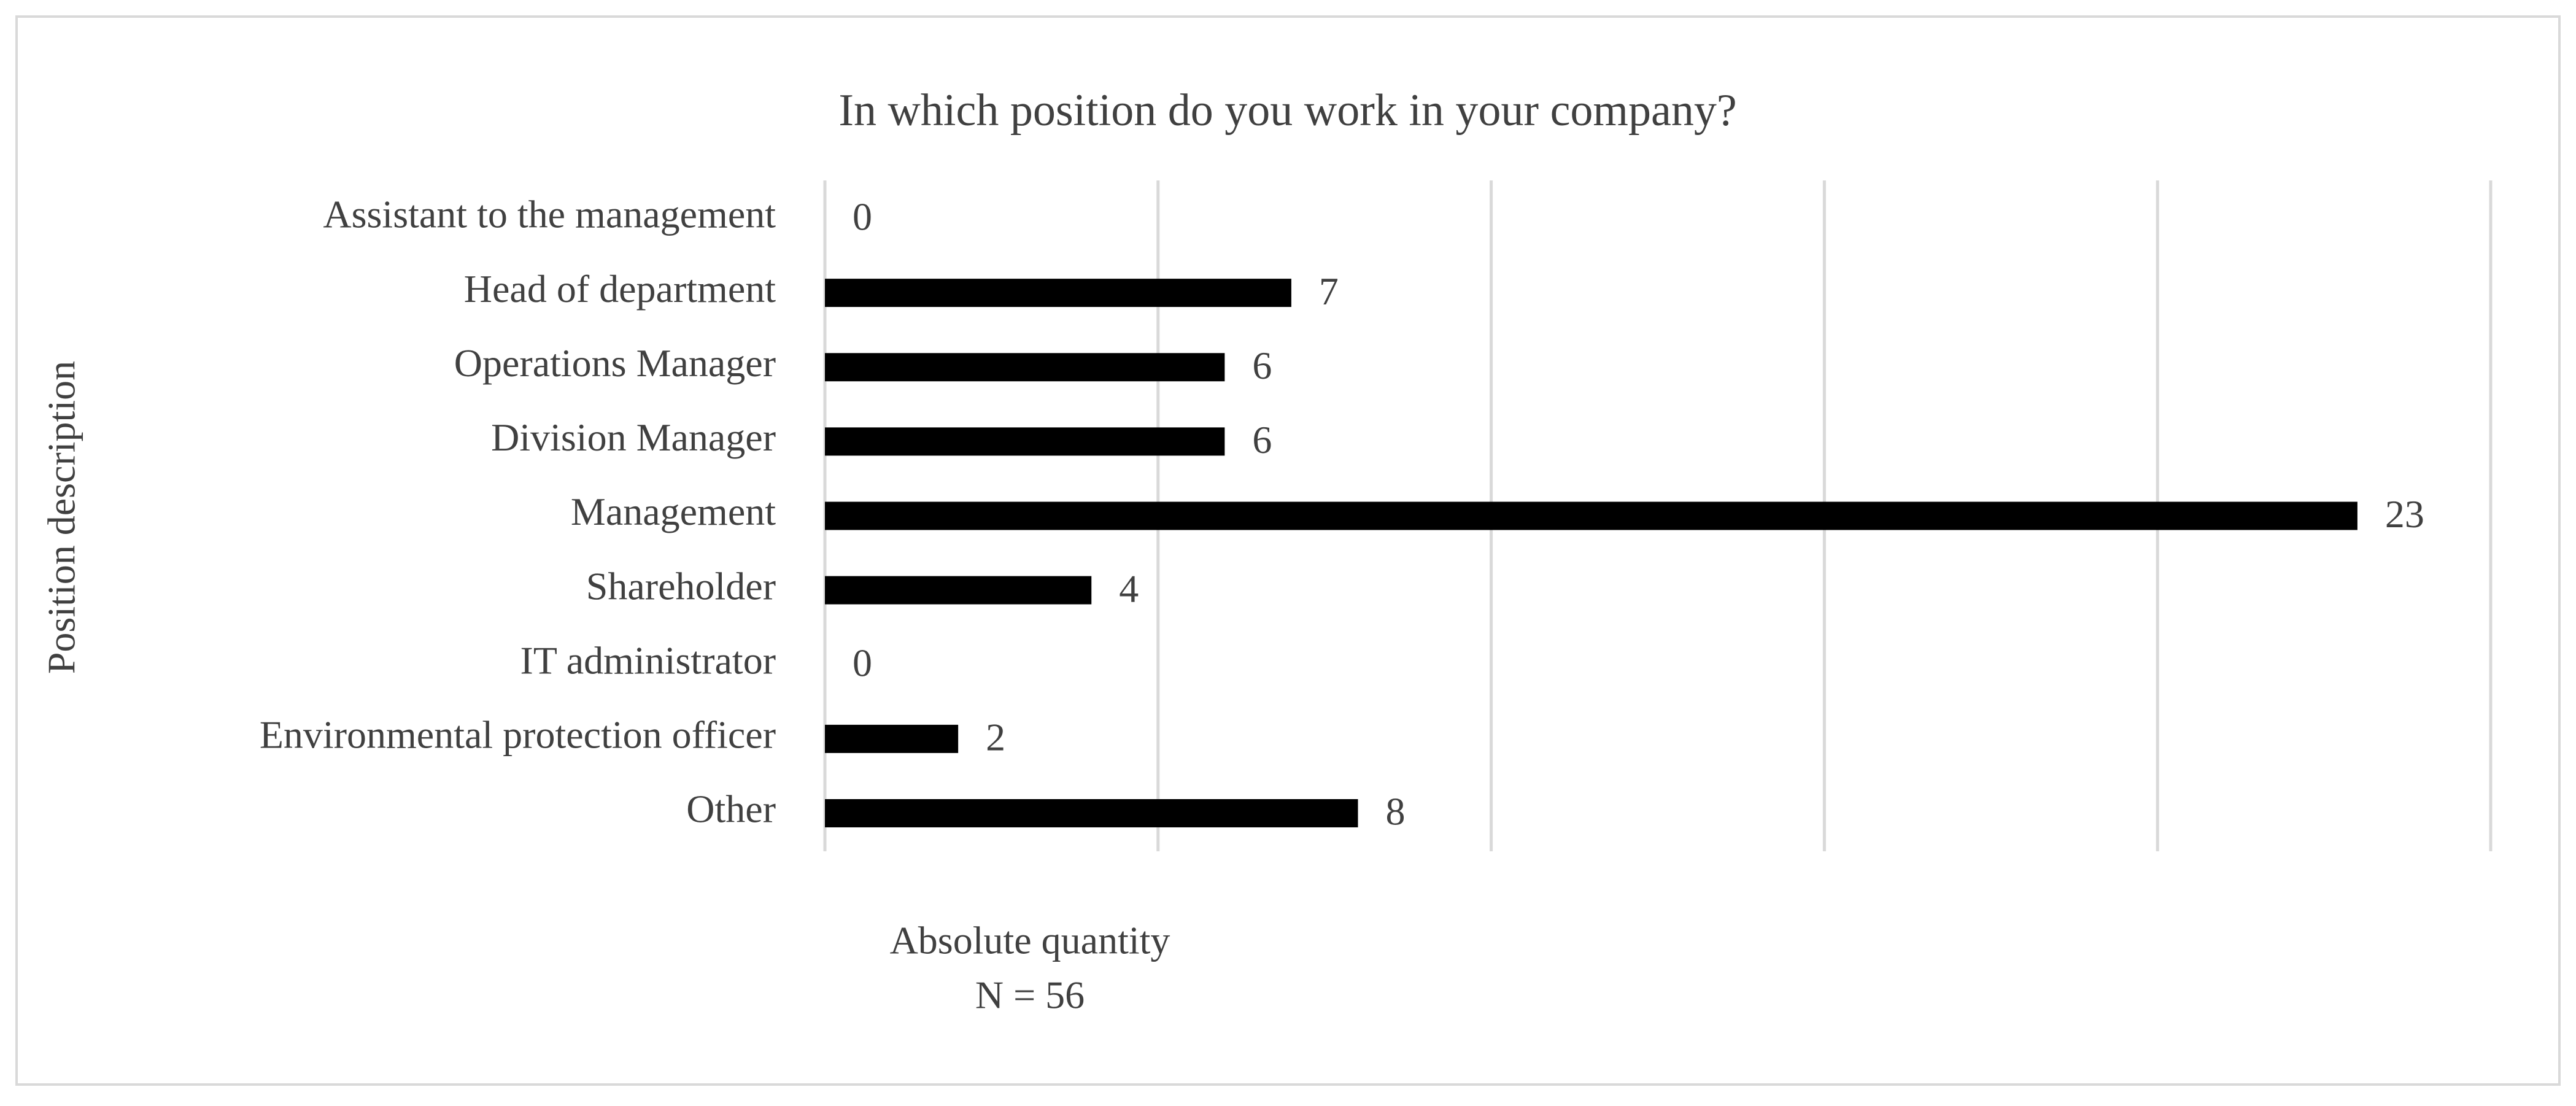 The image size is (2576, 1106). Describe the element at coordinates (681, 586) in the screenshot. I see `y-tick-label: Shareholder` at that location.